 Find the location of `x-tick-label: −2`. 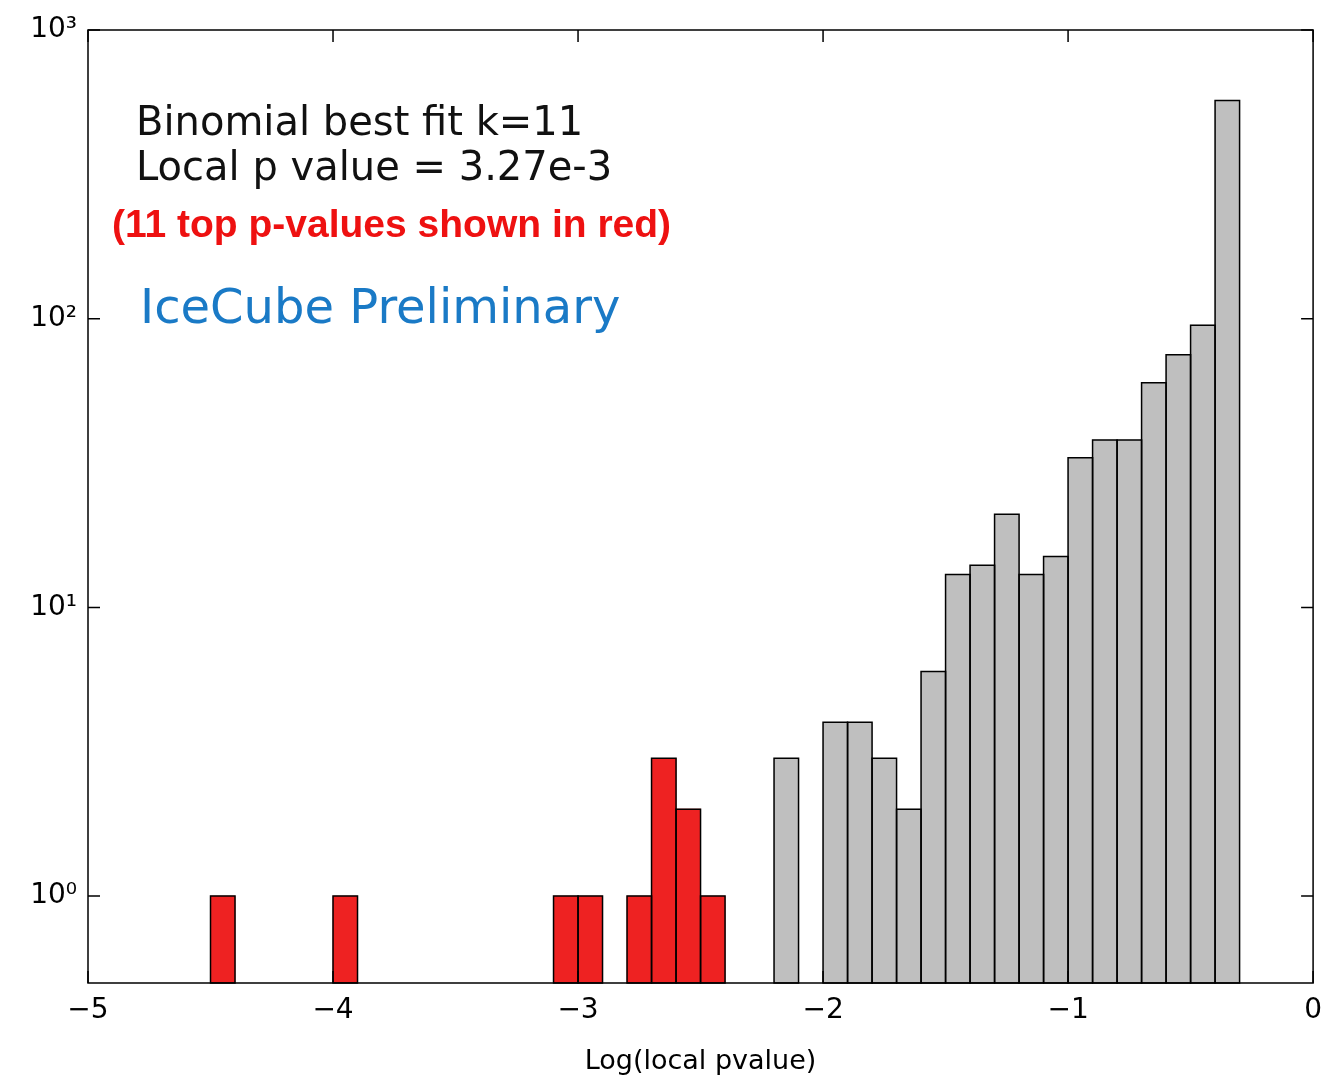

x-tick-label: −2 is located at coordinates (823, 1009).